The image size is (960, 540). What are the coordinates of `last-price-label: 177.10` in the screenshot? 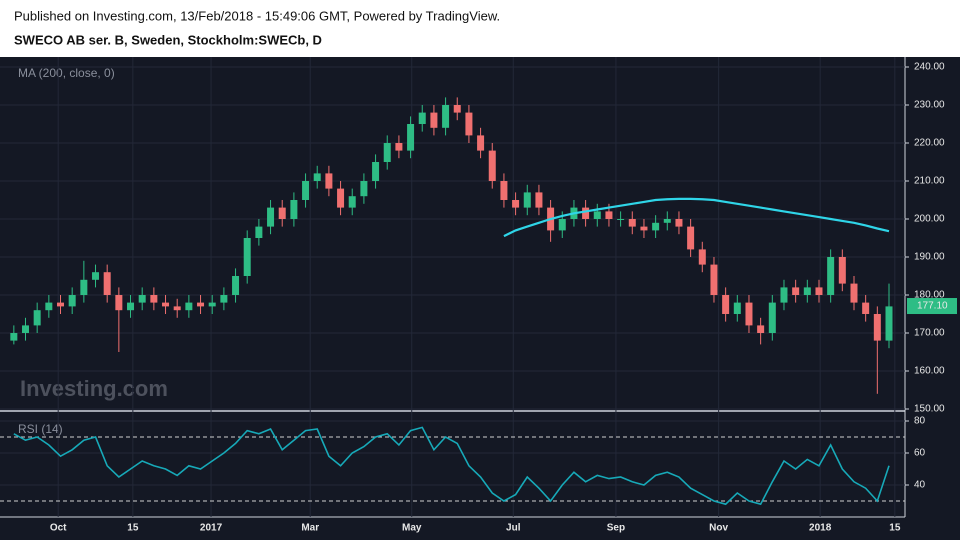 It's located at (932, 306).